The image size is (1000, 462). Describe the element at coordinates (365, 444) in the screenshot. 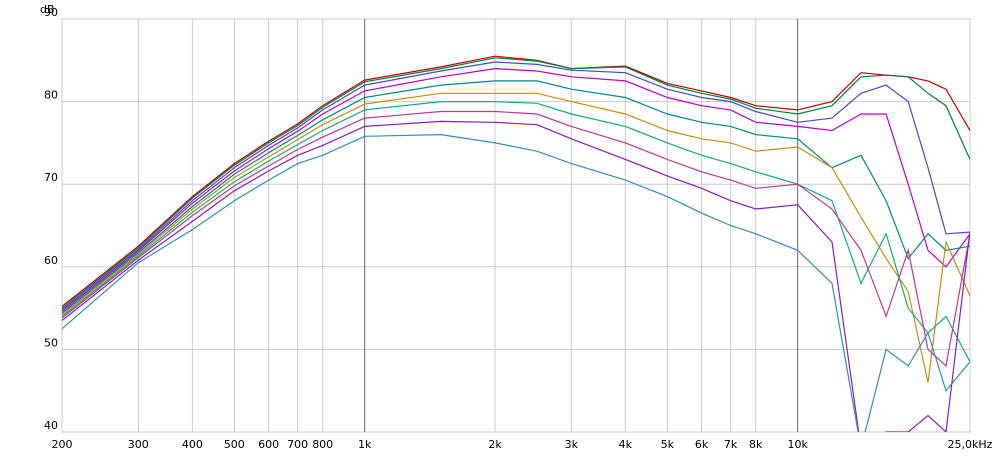

I see `x-tick-label: 1k` at that location.